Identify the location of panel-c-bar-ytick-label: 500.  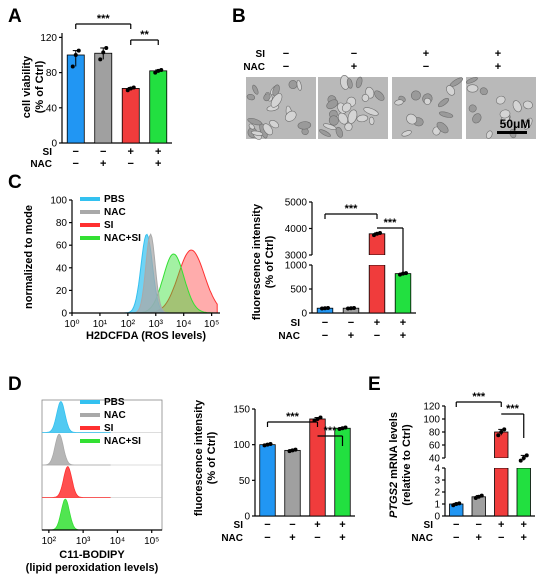
(298, 290).